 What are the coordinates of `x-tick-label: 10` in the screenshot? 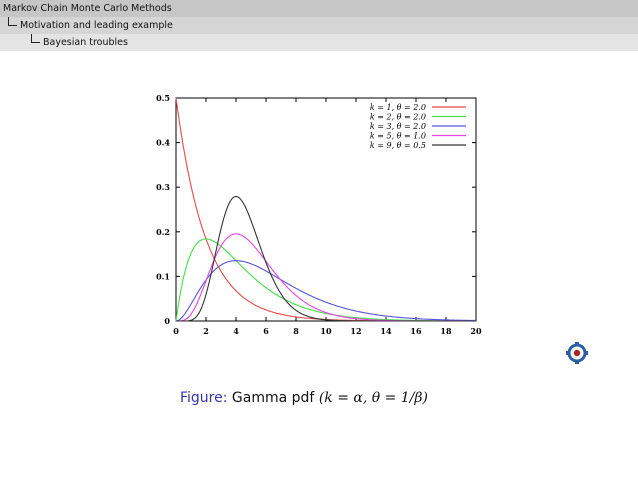 It's located at (326, 331).